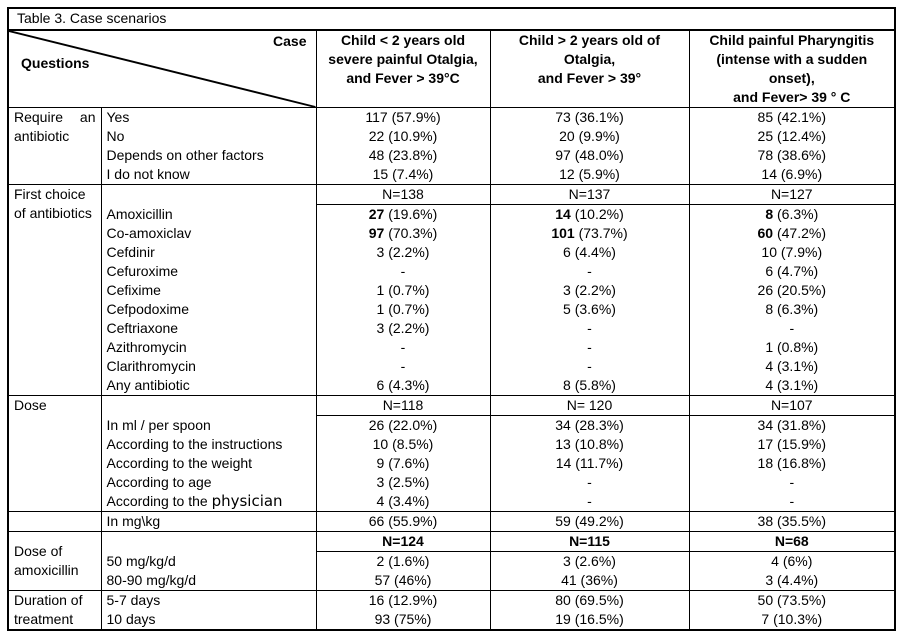  What do you see at coordinates (792, 366) in the screenshot?
I see `value-cell: 4 (3.1%)` at bounding box center [792, 366].